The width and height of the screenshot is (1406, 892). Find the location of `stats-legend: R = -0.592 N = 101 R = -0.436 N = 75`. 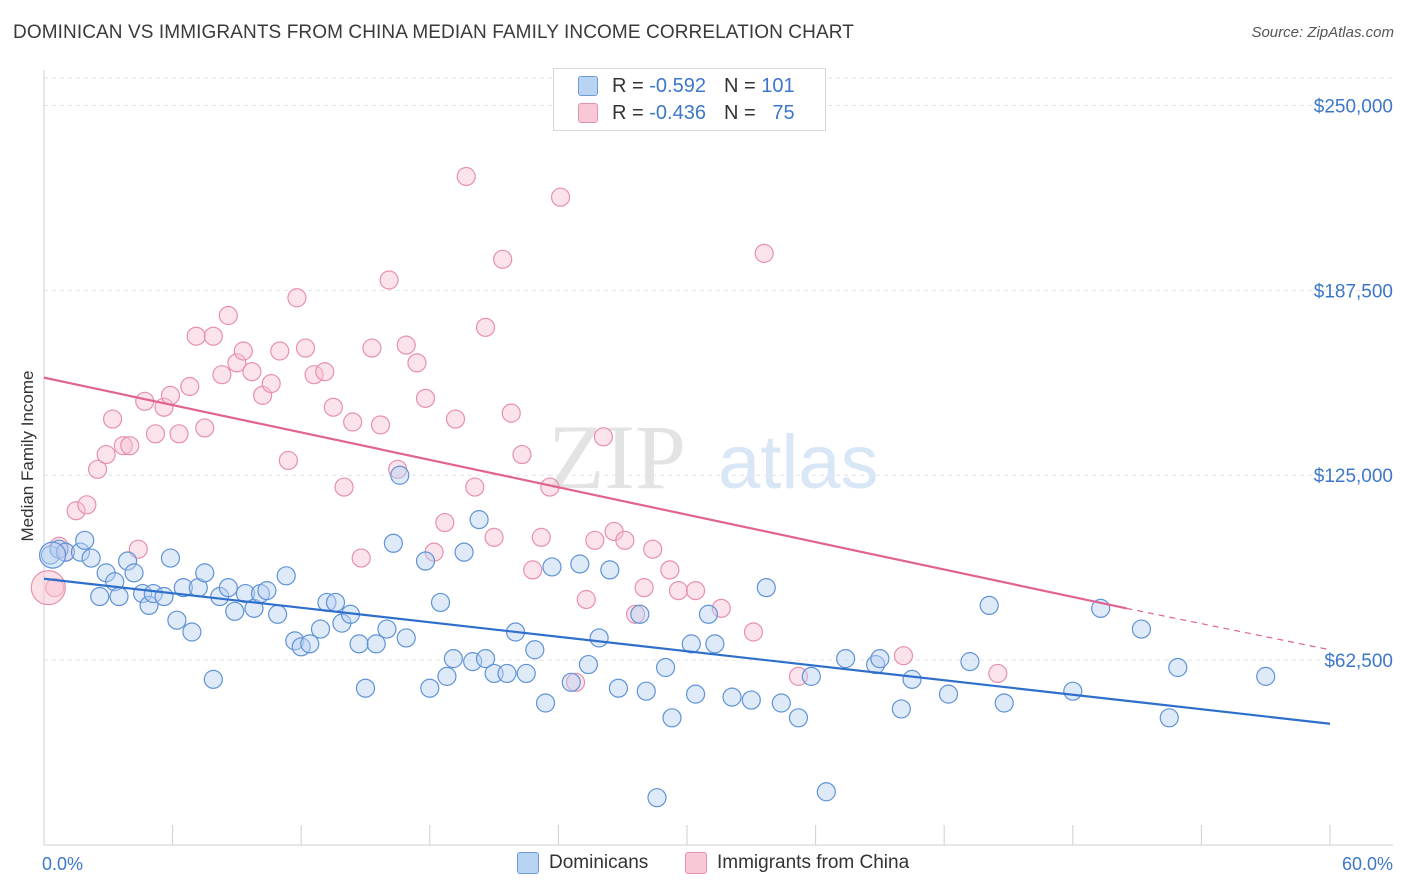

stats-legend: R = -0.592 N = 101 R = -0.436 N = 75 is located at coordinates (689, 99).